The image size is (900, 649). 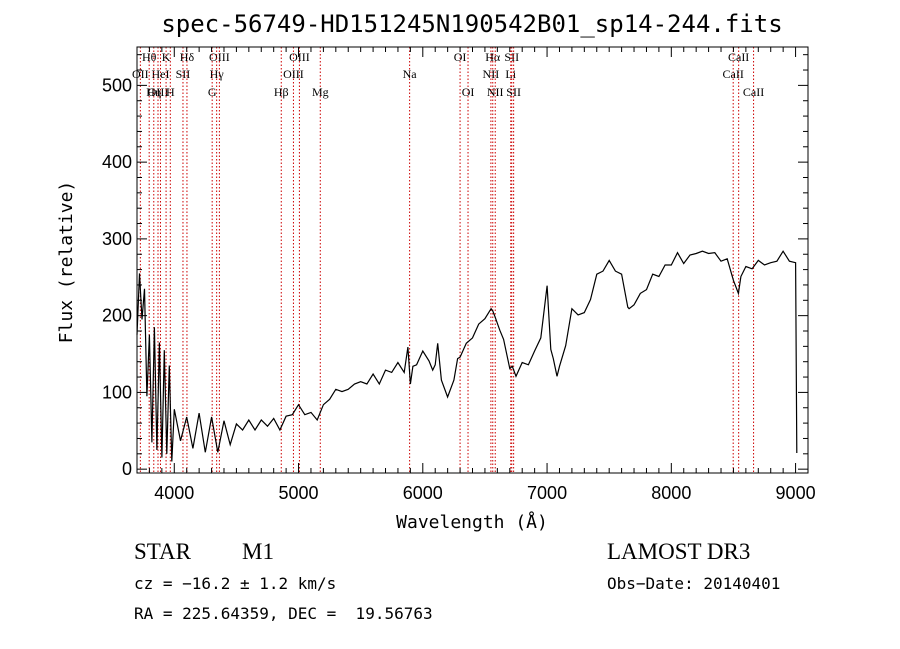 What do you see at coordinates (170, 92) in the screenshot?
I see `line-label-7: H` at bounding box center [170, 92].